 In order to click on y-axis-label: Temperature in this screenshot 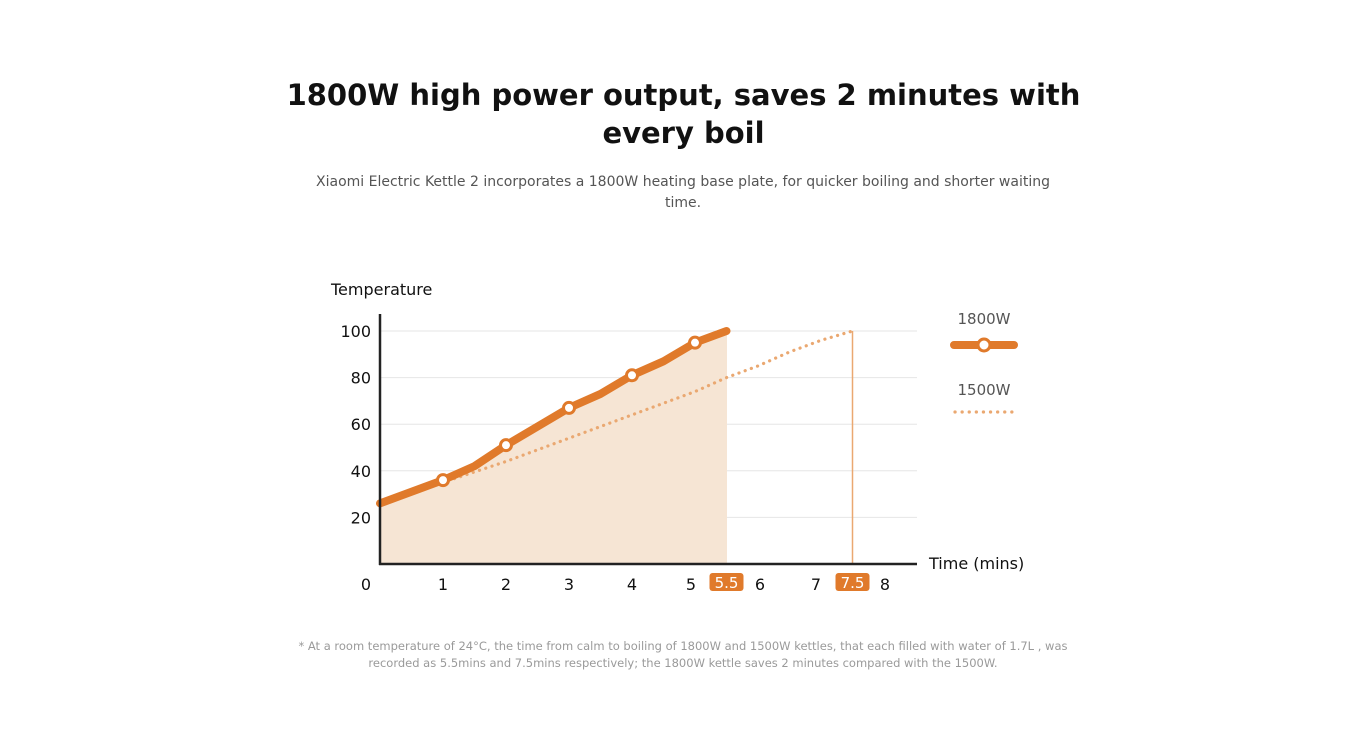, I will do `click(381, 289)`.